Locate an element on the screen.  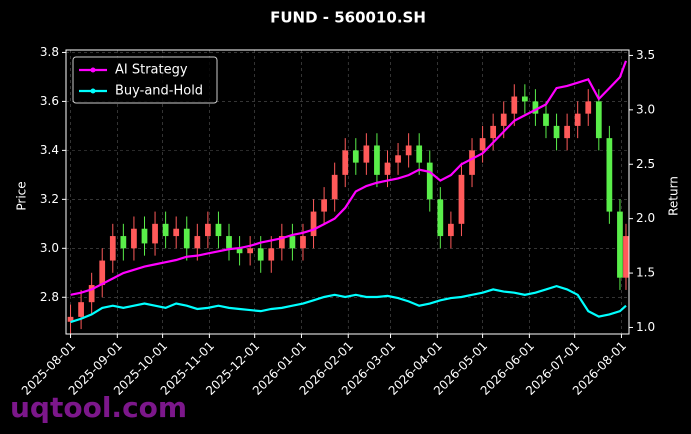
legend-label: Buy-and-Hold is located at coordinates (159, 91).